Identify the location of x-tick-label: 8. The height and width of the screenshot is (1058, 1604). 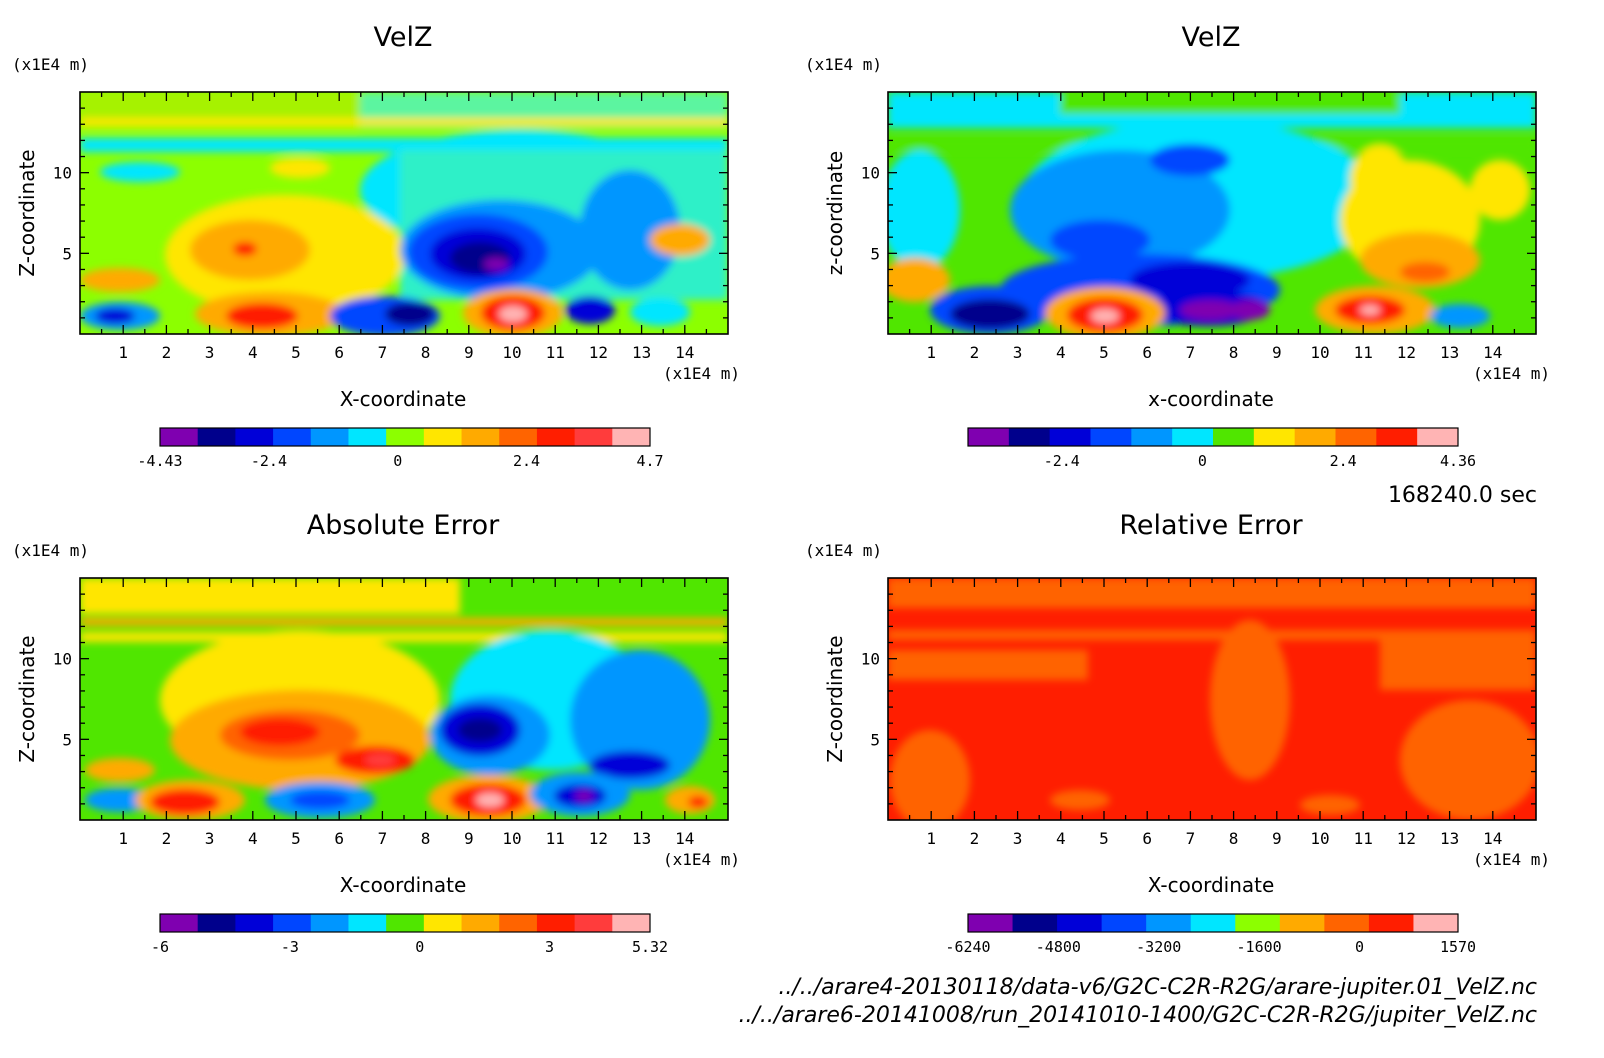
(426, 838).